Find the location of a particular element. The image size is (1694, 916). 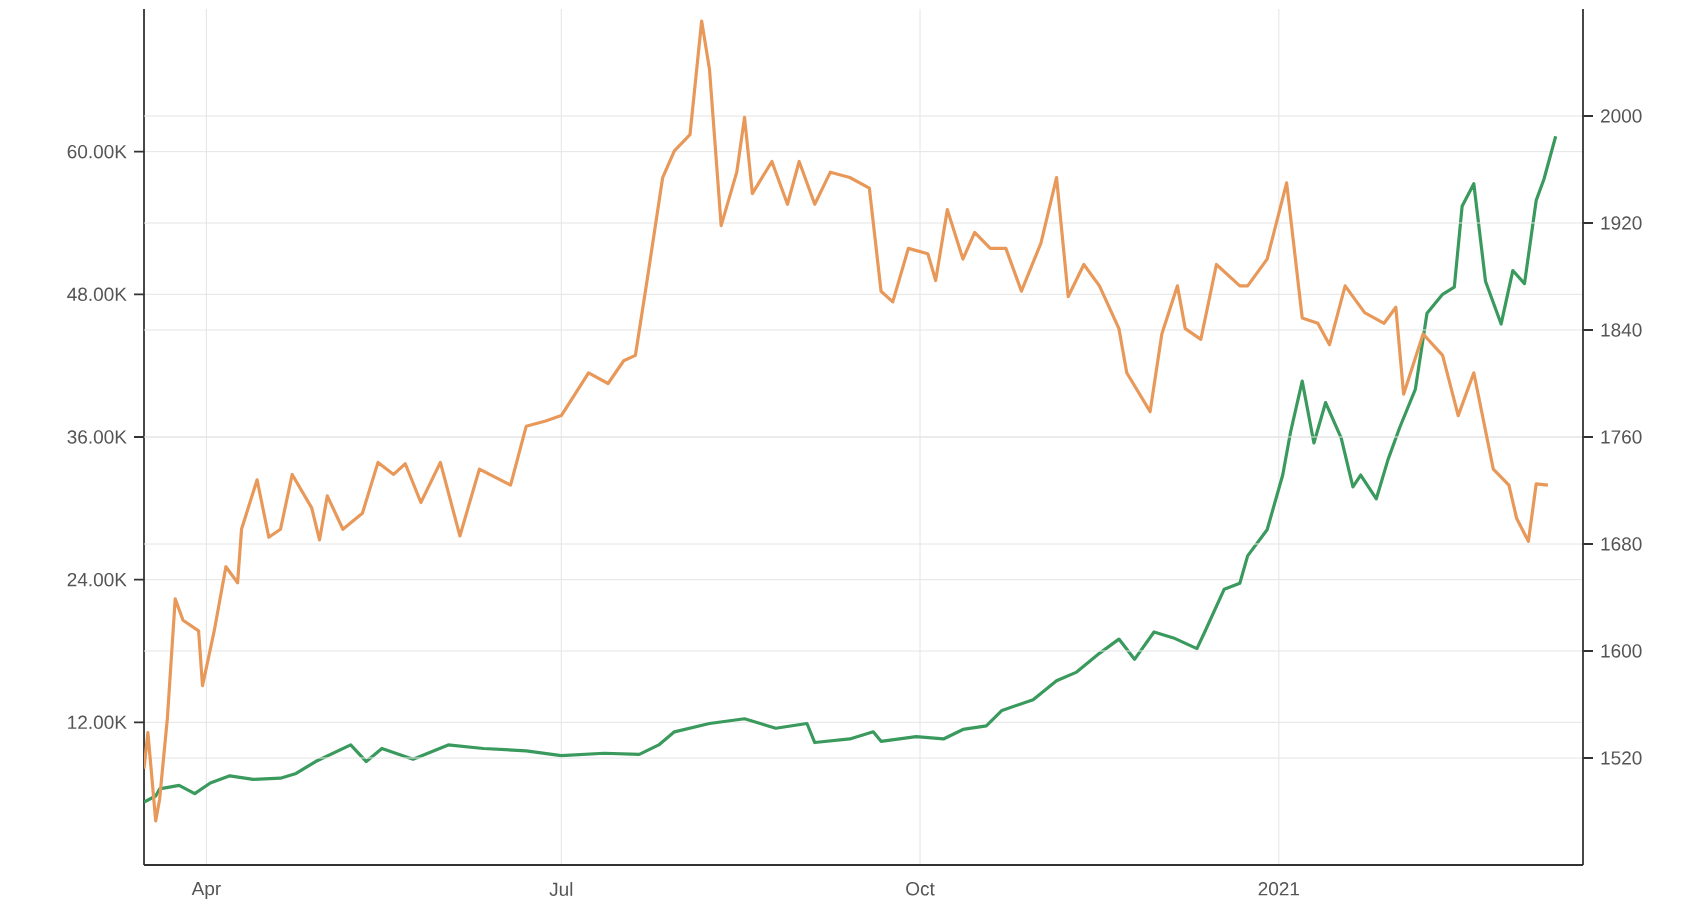

x-tick-label: Jul is located at coordinates (561, 889).